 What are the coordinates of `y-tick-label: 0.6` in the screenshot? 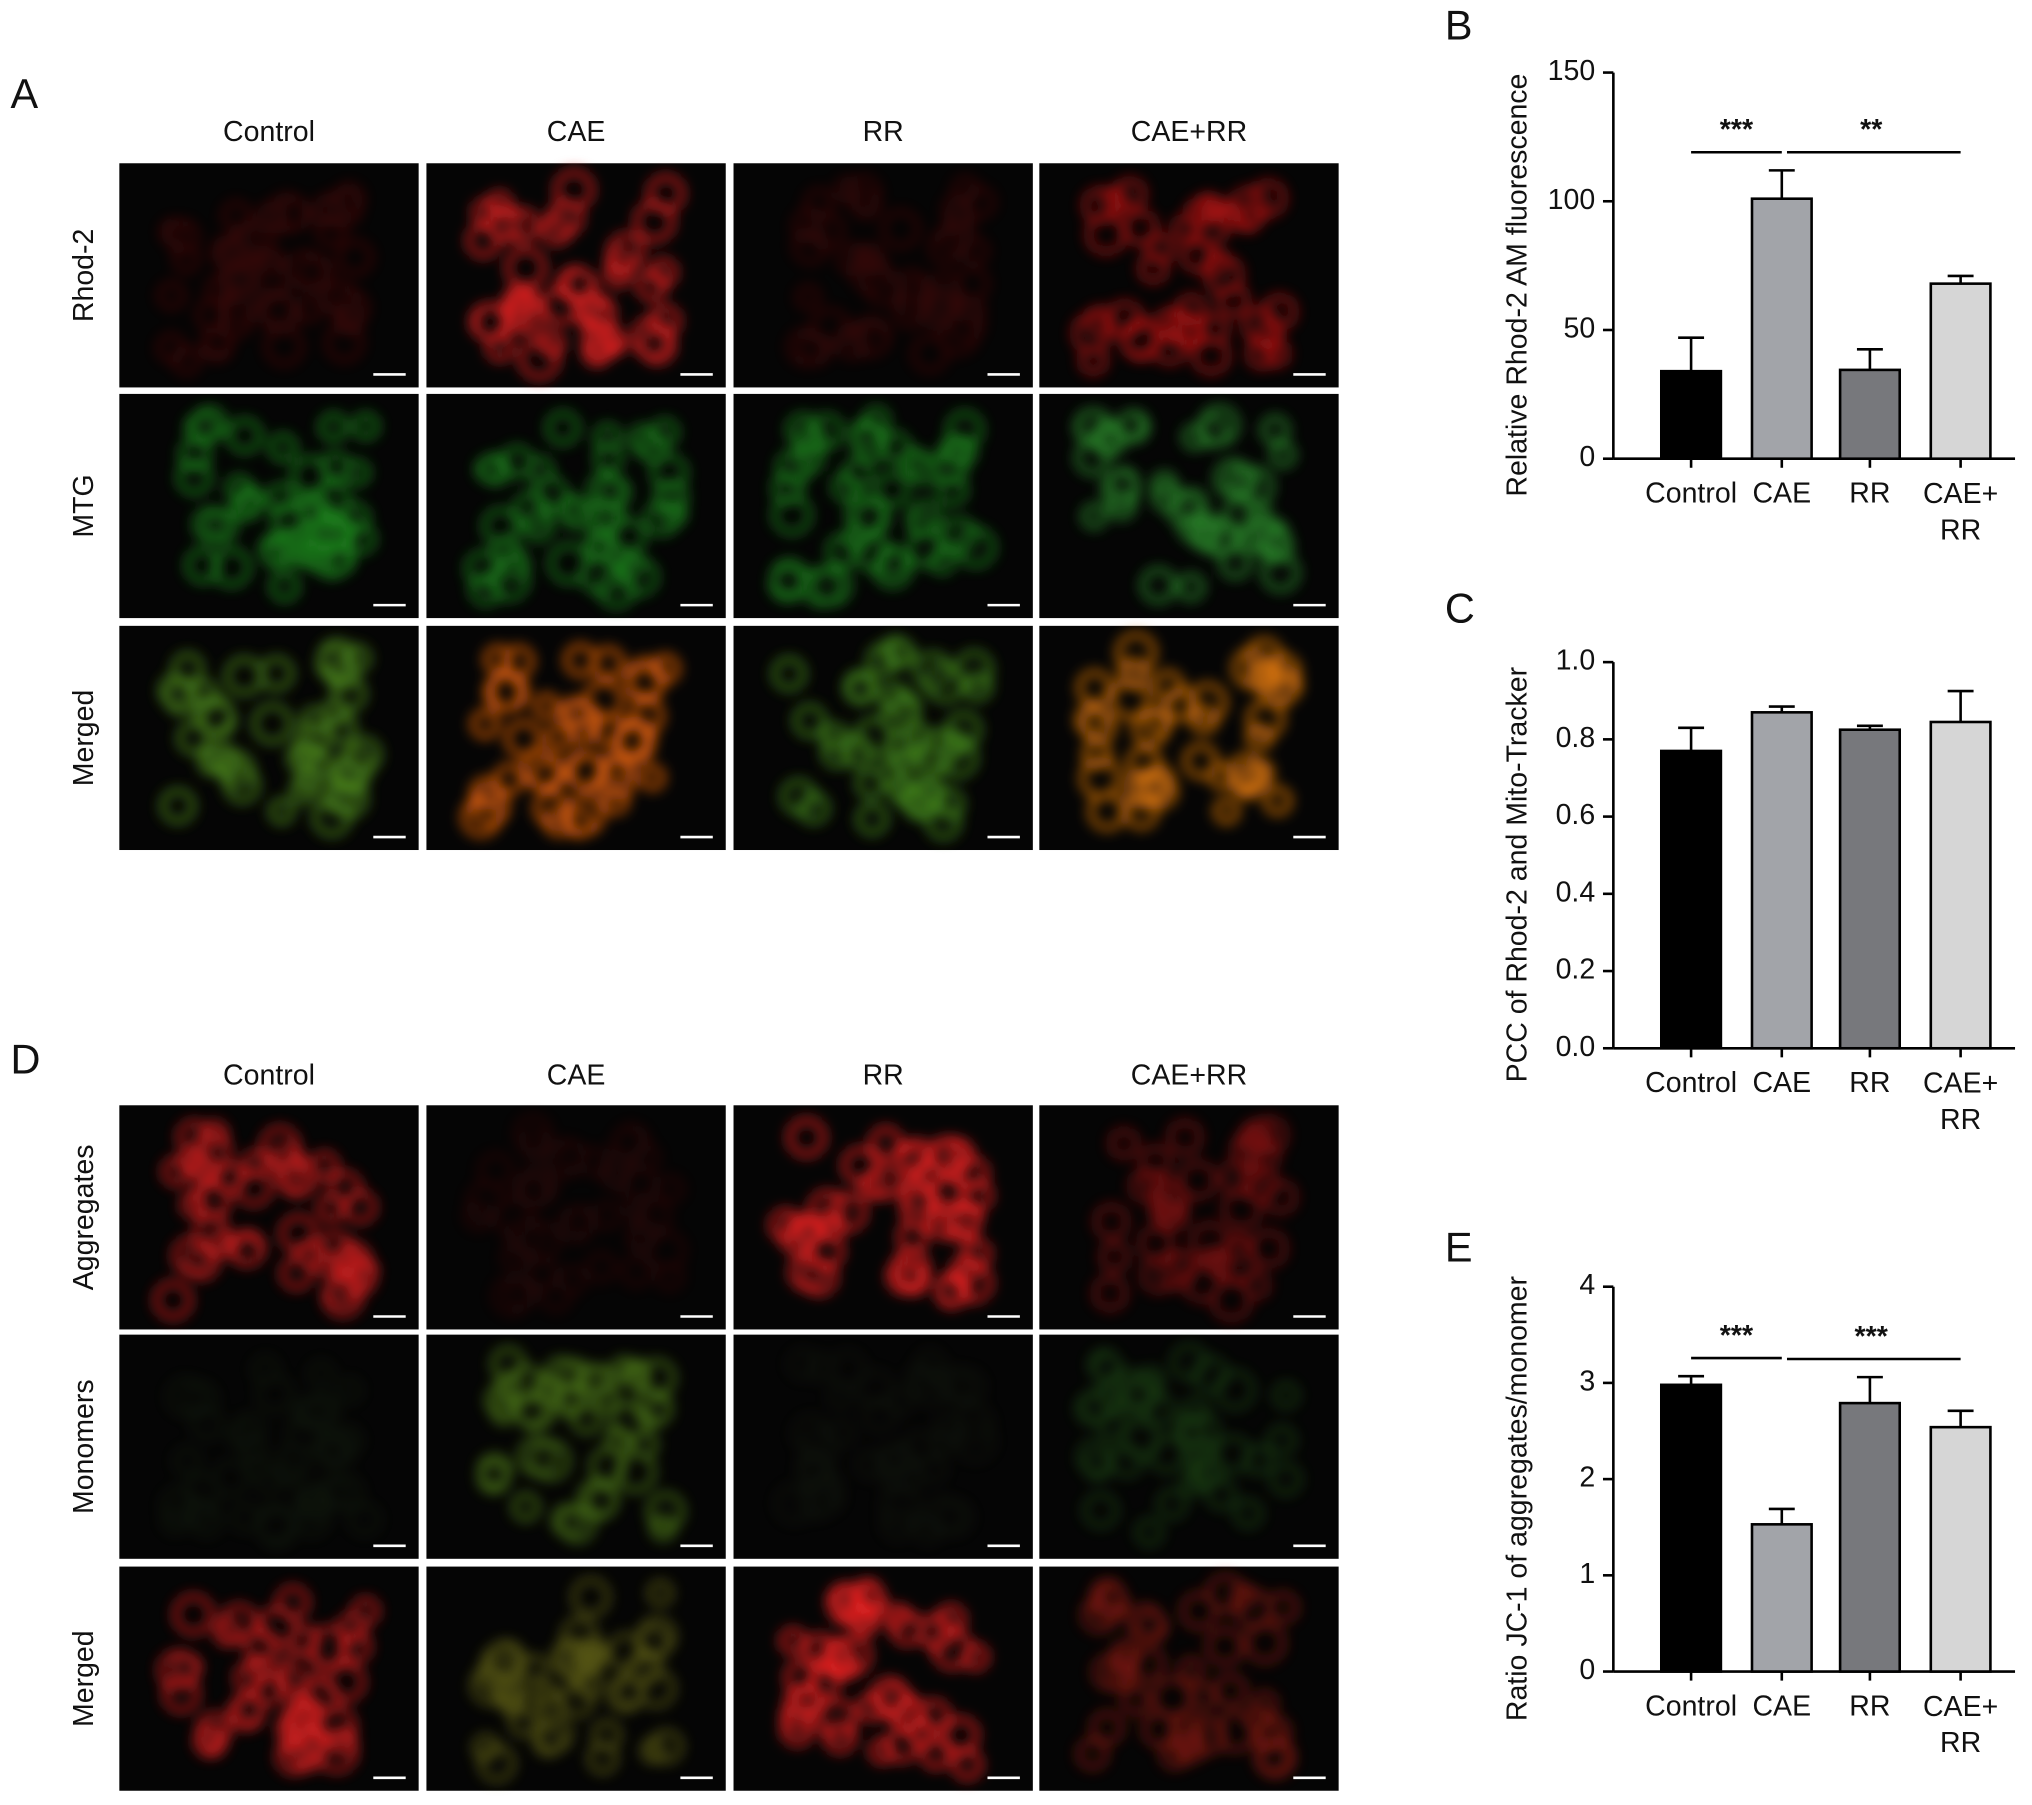 It's located at (1576, 815).